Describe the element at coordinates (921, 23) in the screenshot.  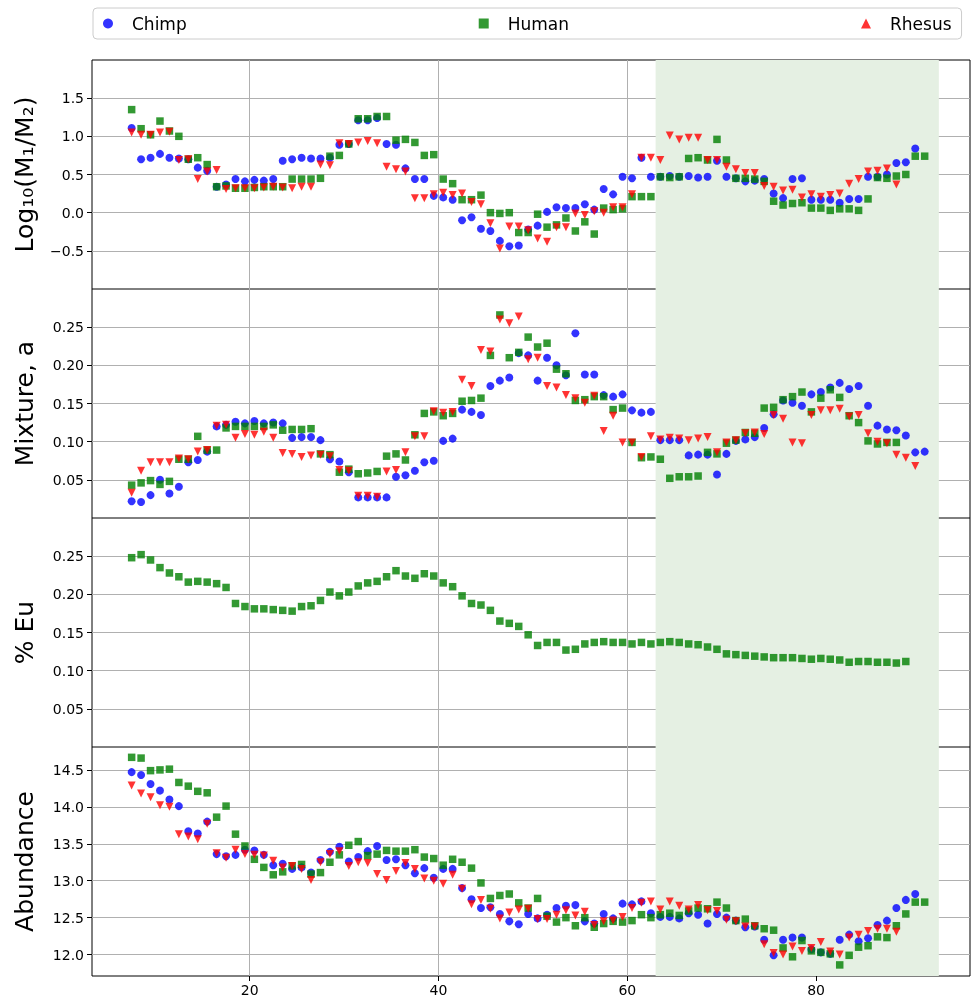
I see `legend-label: Rhesus` at that location.